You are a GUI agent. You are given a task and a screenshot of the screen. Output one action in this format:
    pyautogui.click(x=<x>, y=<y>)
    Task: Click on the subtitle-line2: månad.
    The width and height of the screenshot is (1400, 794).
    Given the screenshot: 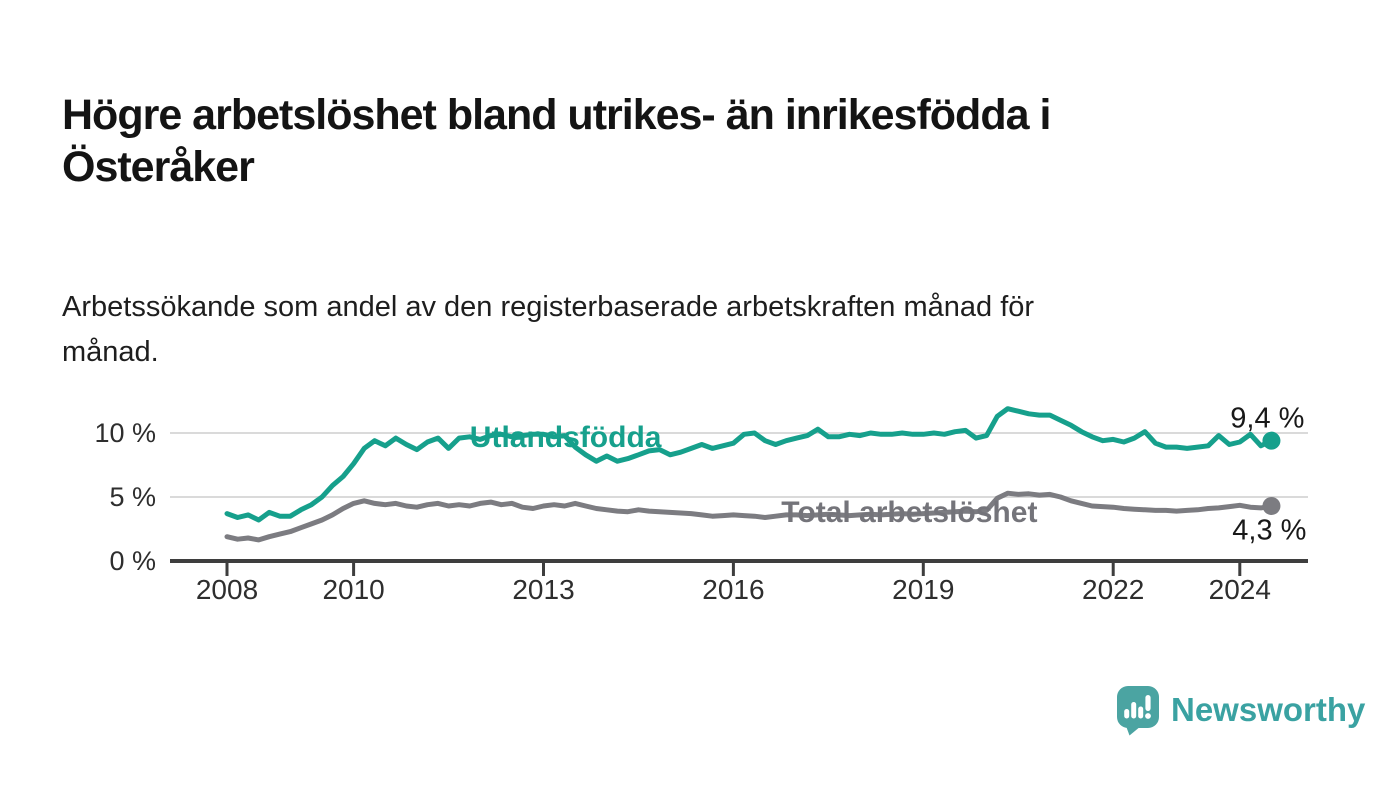 What is the action you would take?
    pyautogui.click(x=110, y=351)
    